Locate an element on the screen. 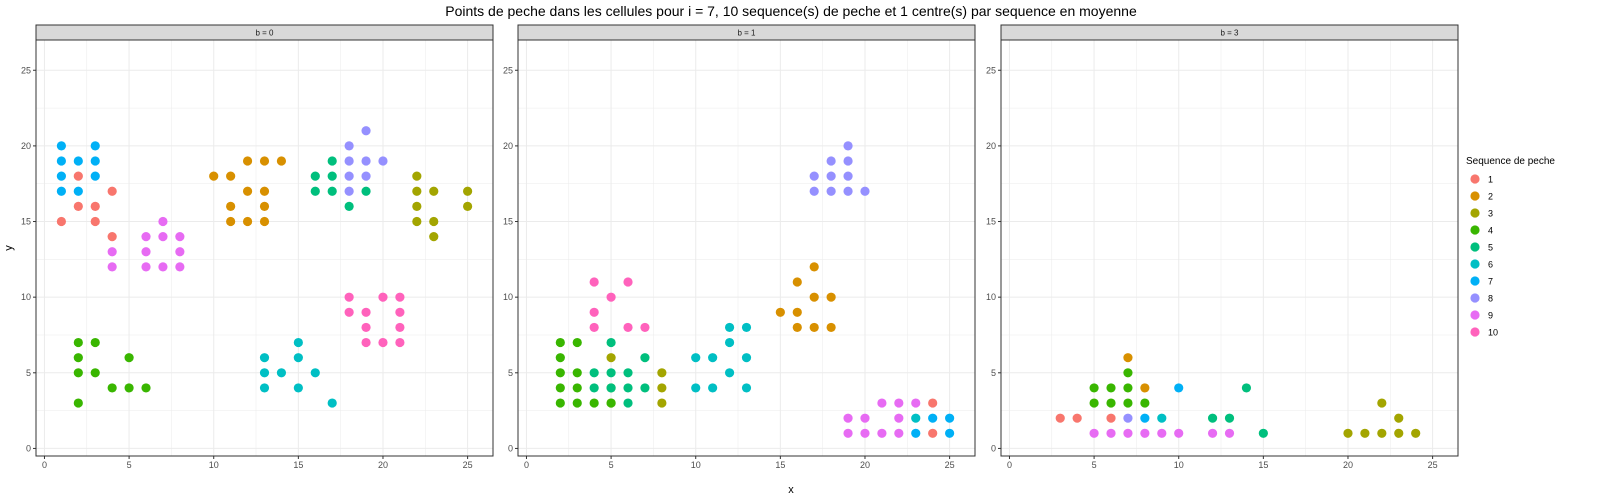 This screenshot has width=1600, height=500. facet-strip-label: b = 0 is located at coordinates (264, 33).